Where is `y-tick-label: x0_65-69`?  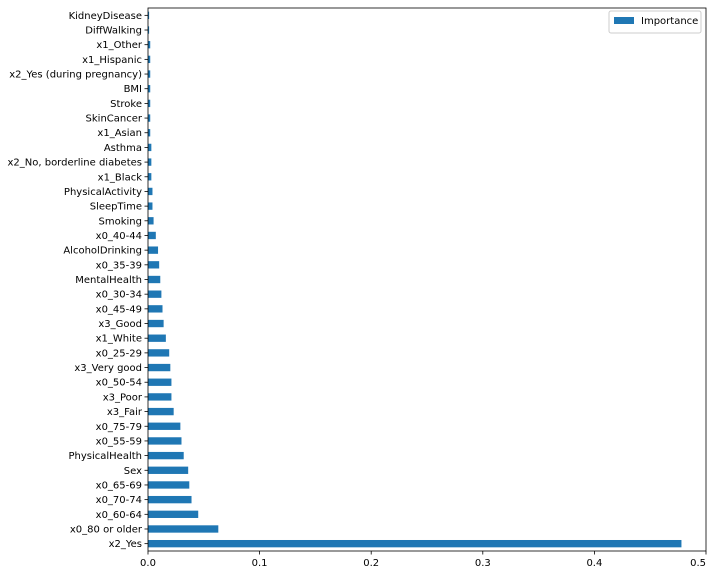 y-tick-label: x0_65-69 is located at coordinates (119, 485).